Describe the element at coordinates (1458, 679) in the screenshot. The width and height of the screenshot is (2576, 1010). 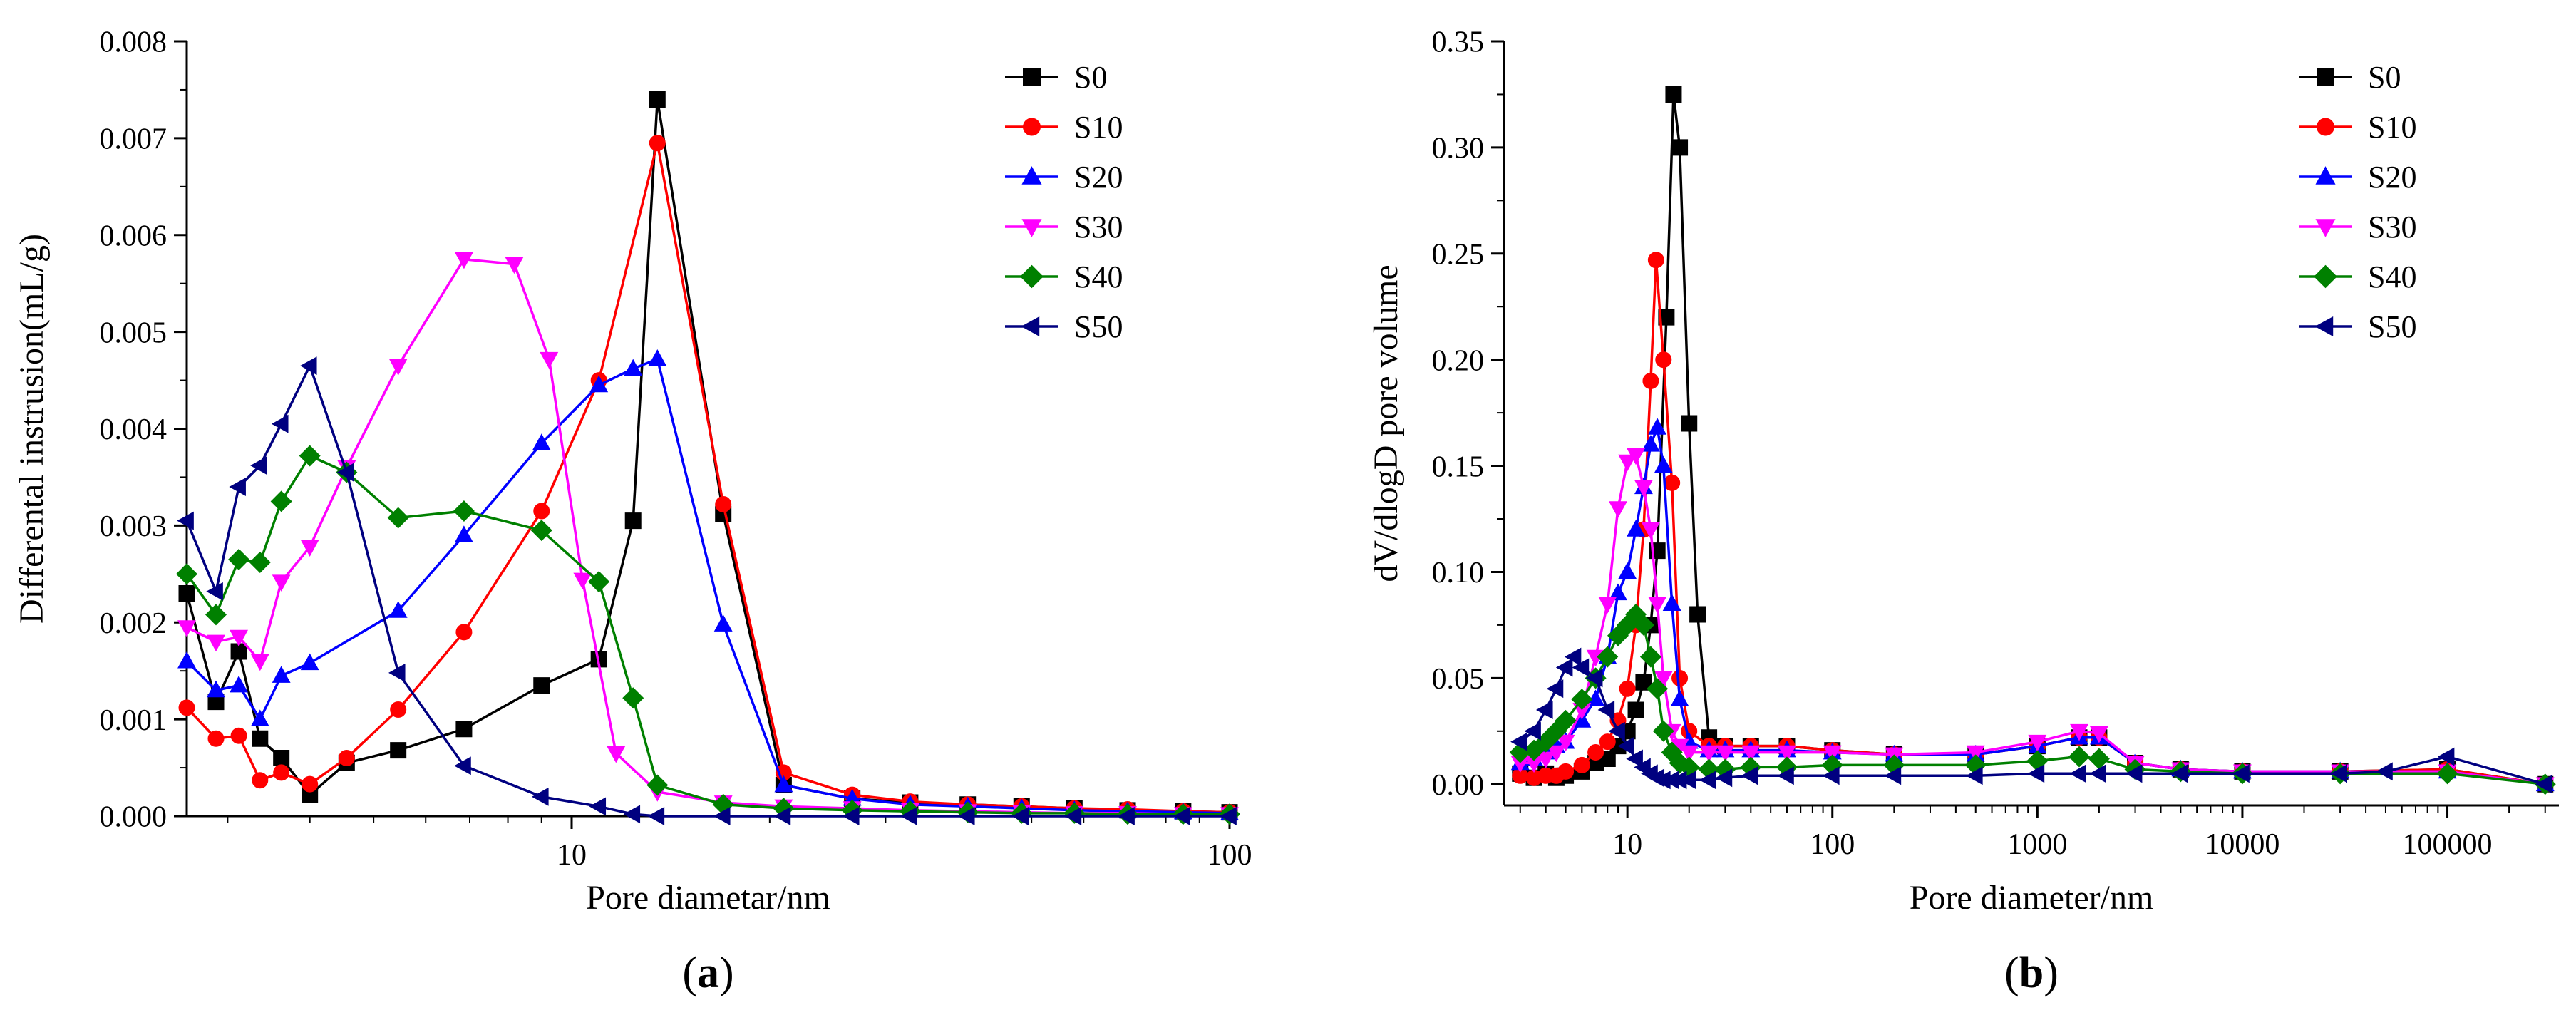
I see `y-tick-label: 0.05` at that location.